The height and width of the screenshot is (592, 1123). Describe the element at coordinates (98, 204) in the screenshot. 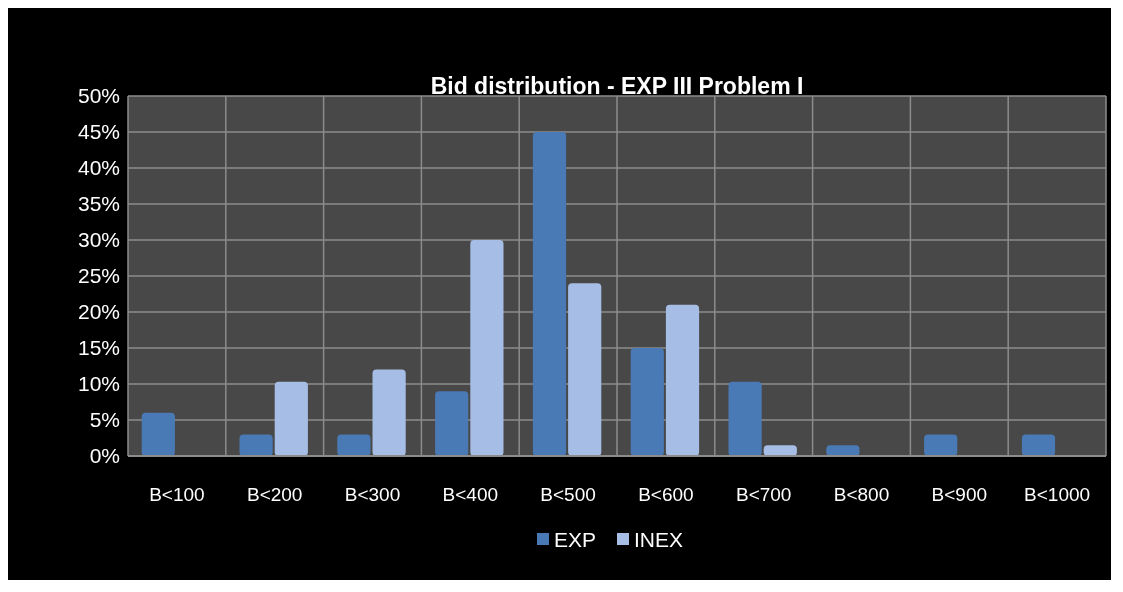

I see `y-tick-label: 35%` at that location.